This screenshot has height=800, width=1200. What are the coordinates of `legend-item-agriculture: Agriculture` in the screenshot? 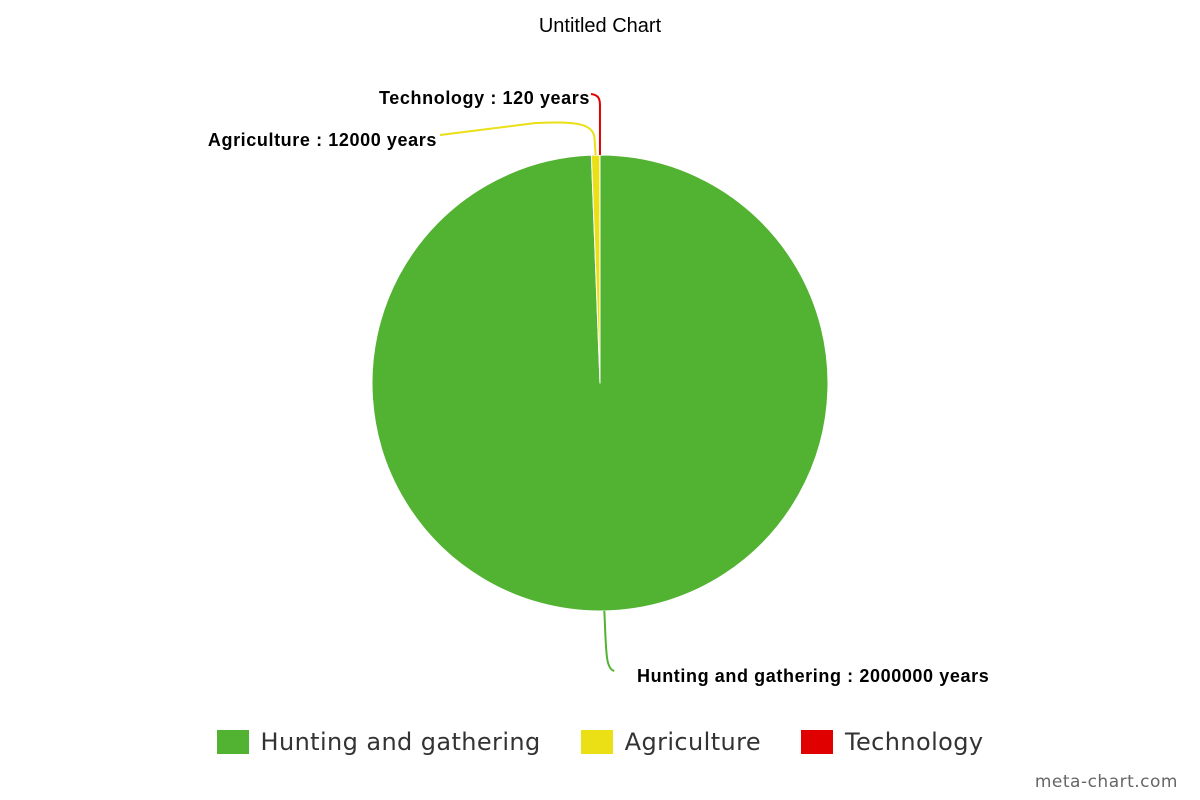 It's located at (671, 742).